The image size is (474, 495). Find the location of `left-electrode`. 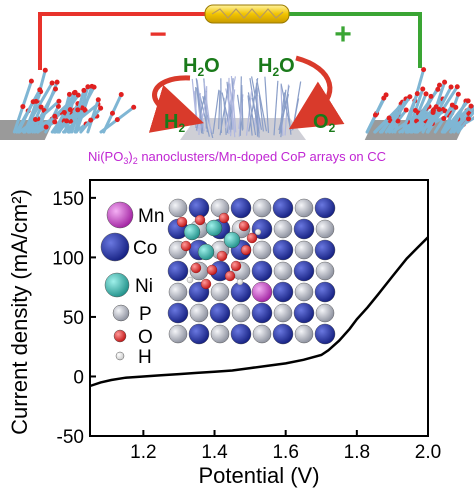

left-electrode is located at coordinates (68, 103).